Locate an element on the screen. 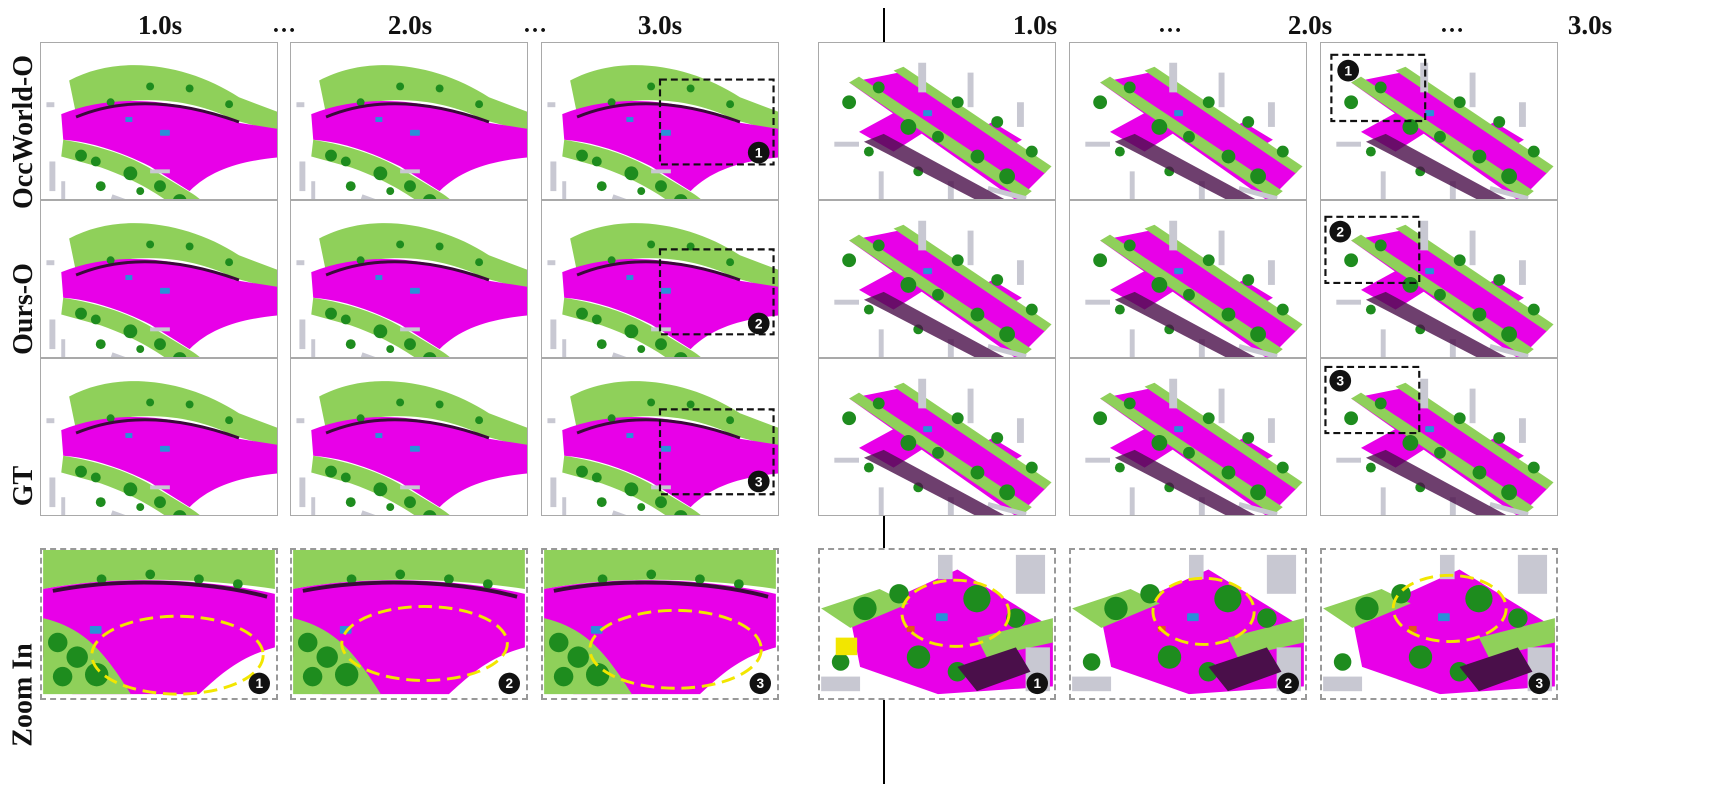 The height and width of the screenshot is (788, 1735). marker-r2-label: 2 is located at coordinates (1340, 232).